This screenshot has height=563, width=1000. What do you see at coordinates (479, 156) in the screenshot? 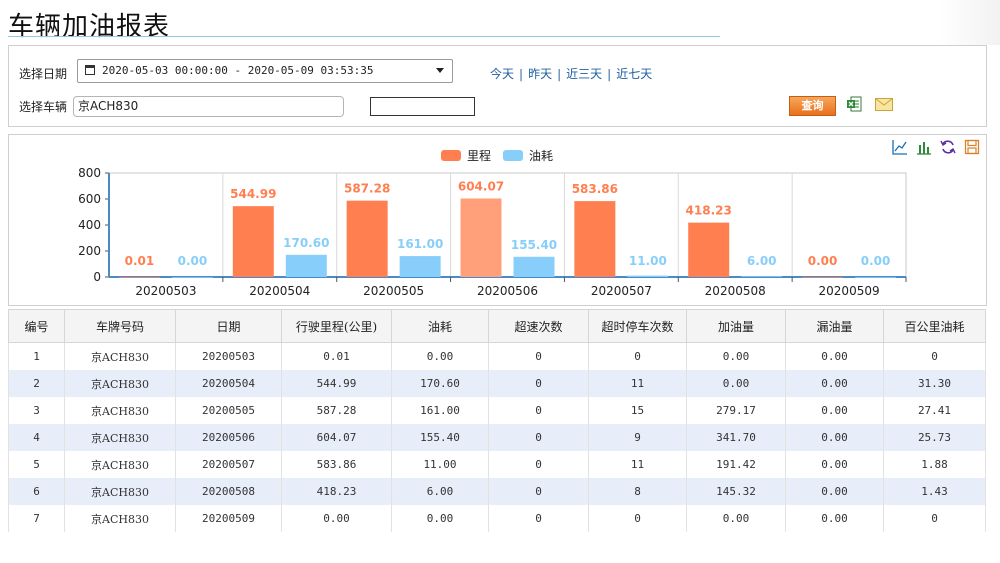
I see `legend-label-mileage: 里程` at bounding box center [479, 156].